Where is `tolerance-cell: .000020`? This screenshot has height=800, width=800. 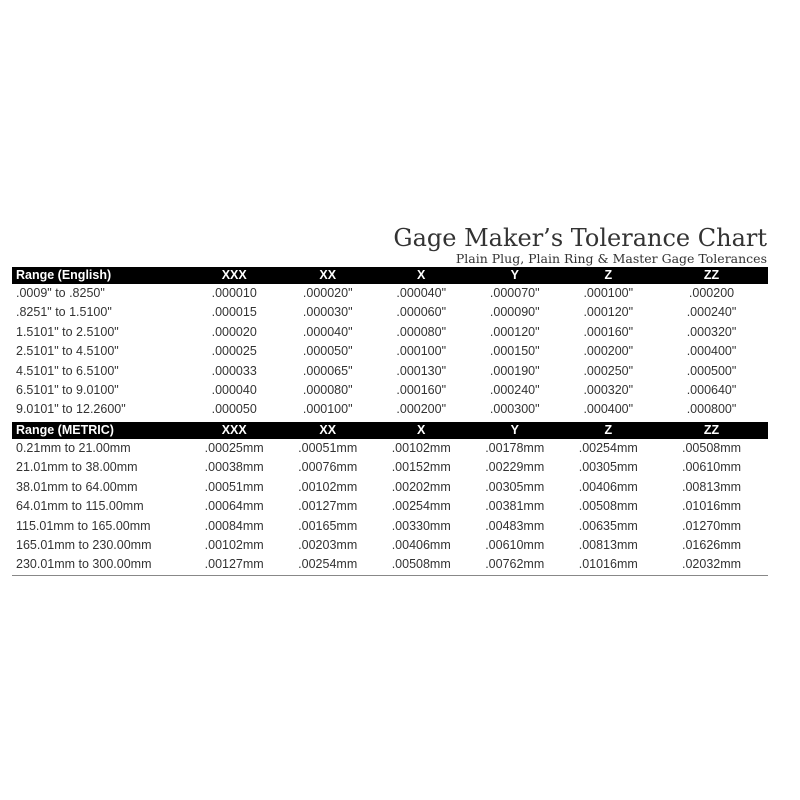
tolerance-cell: .000020 is located at coordinates (234, 331).